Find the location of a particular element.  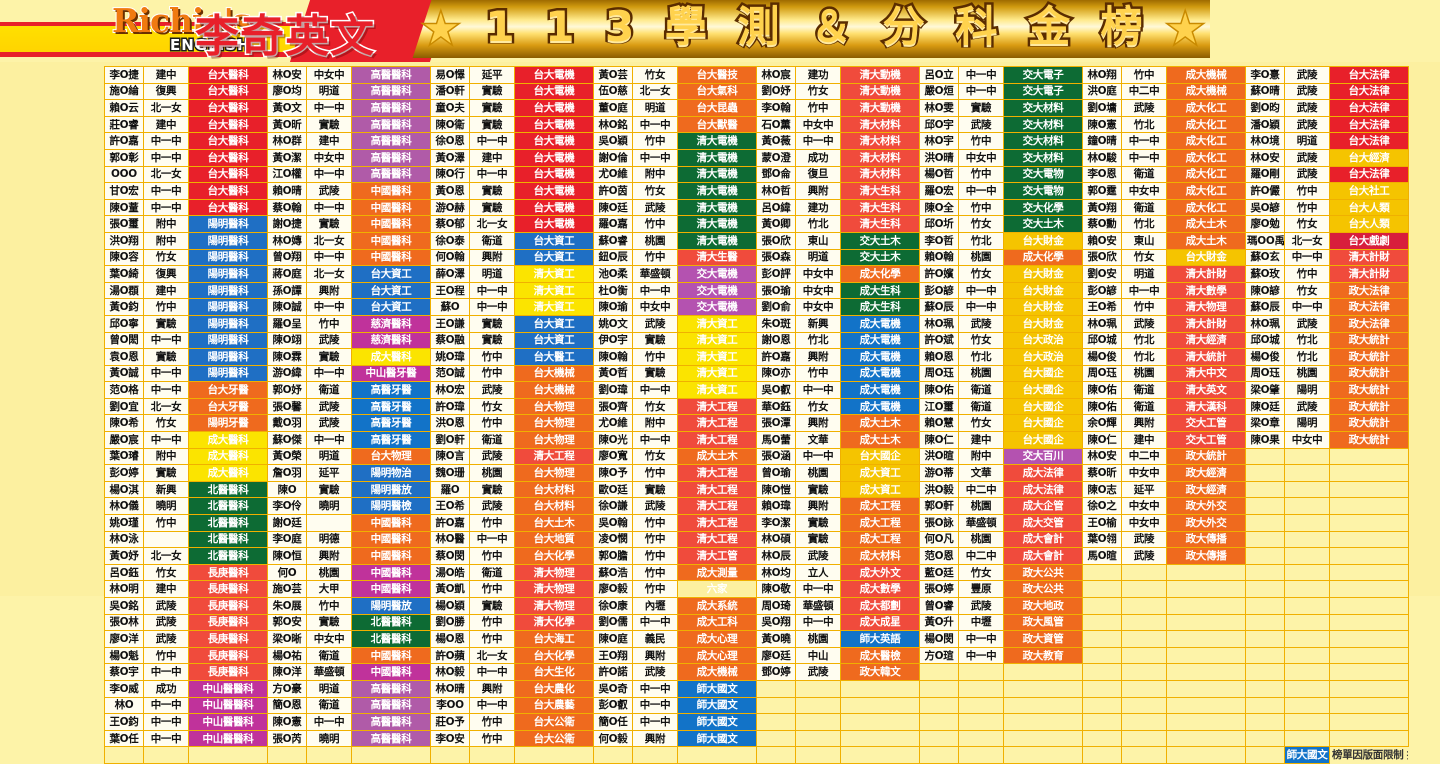

student-name-cell: 蘇O玫 is located at coordinates (1265, 274).